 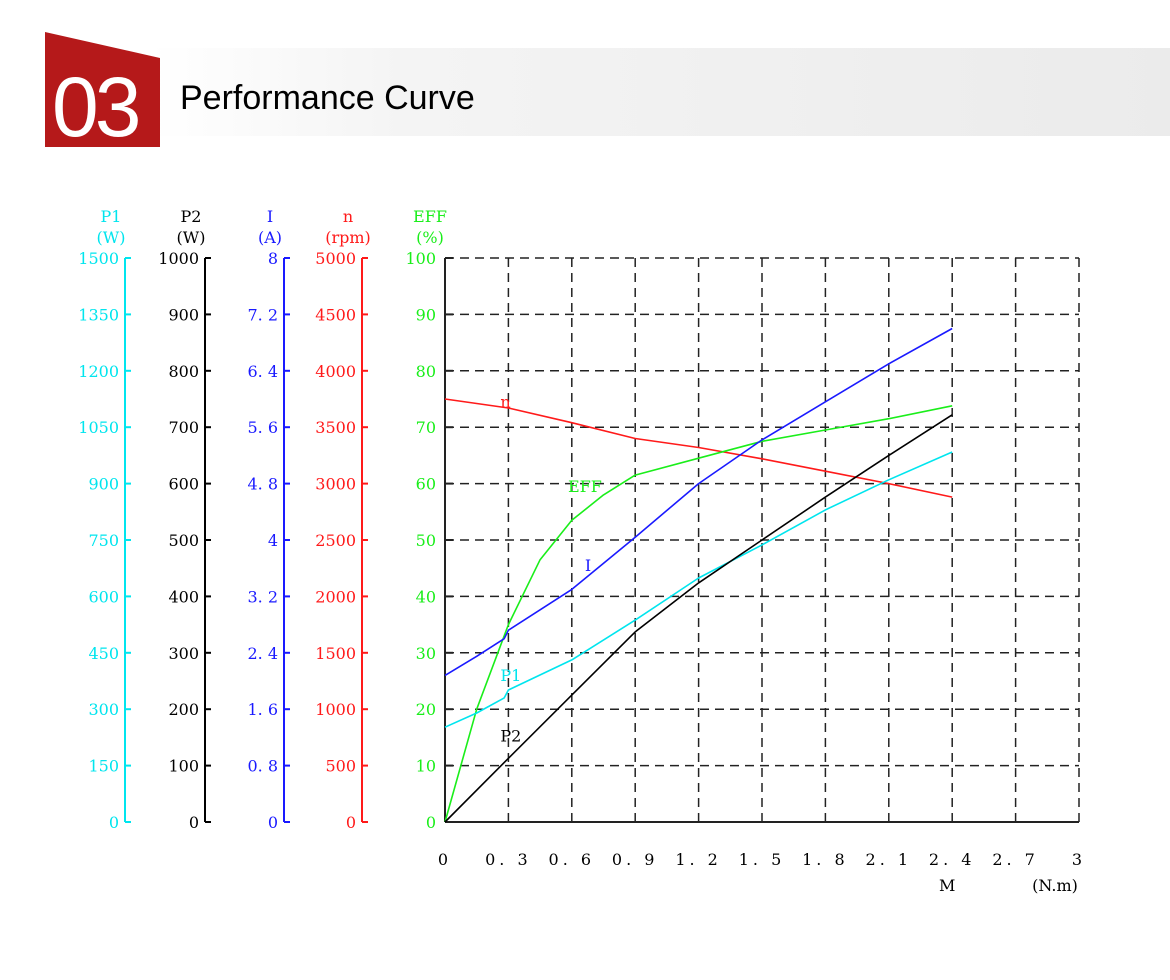 I want to click on axis-tick-label-P1: 150, so click(x=103, y=766).